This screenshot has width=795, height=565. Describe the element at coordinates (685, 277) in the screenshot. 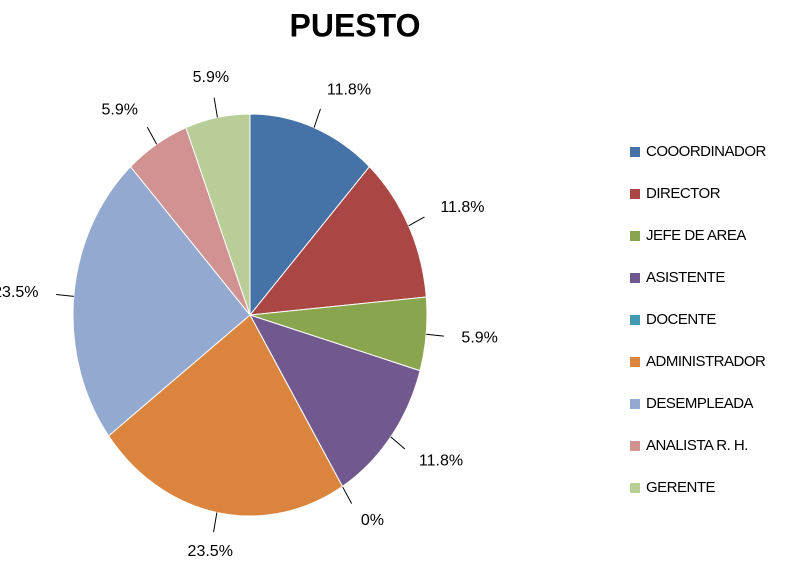

I see `legend-label: ASISTENTE` at that location.